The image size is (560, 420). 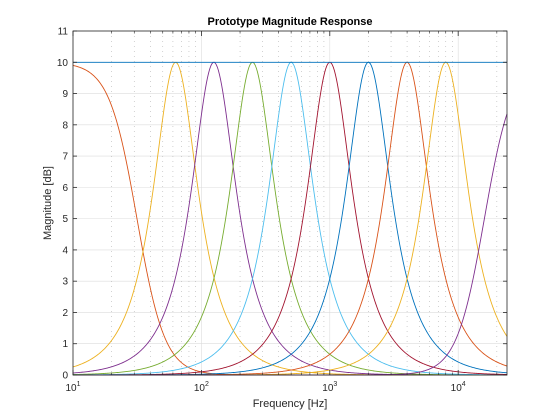 I want to click on y-tick-label: 2, so click(x=65, y=313).